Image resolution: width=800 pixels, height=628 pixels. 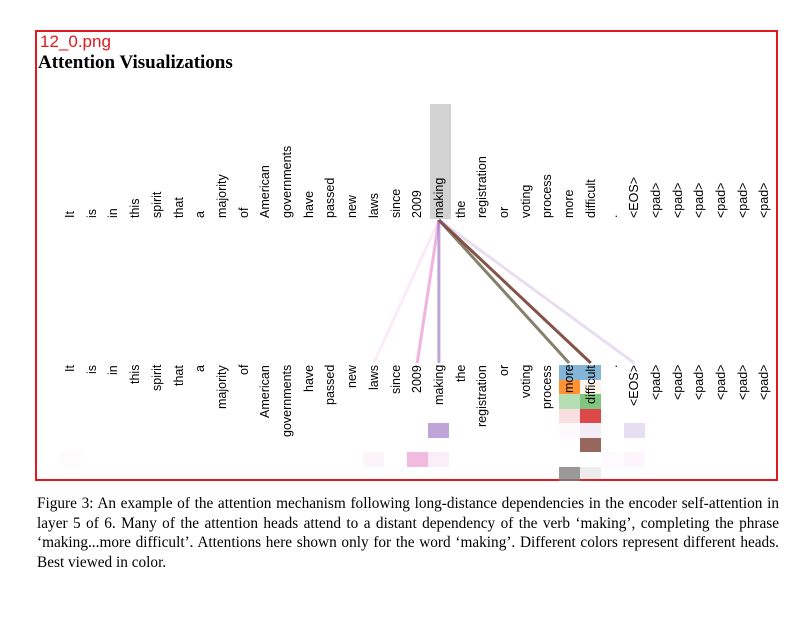 What do you see at coordinates (547, 196) in the screenshot?
I see `source-token: process` at bounding box center [547, 196].